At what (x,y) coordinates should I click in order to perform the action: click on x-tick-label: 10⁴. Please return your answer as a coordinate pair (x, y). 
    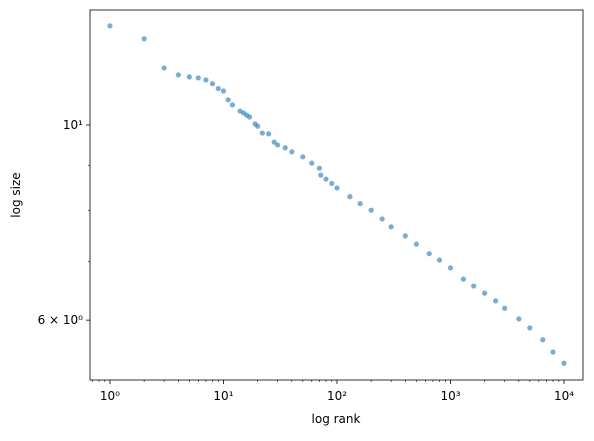
    Looking at the image, I should click on (564, 396).